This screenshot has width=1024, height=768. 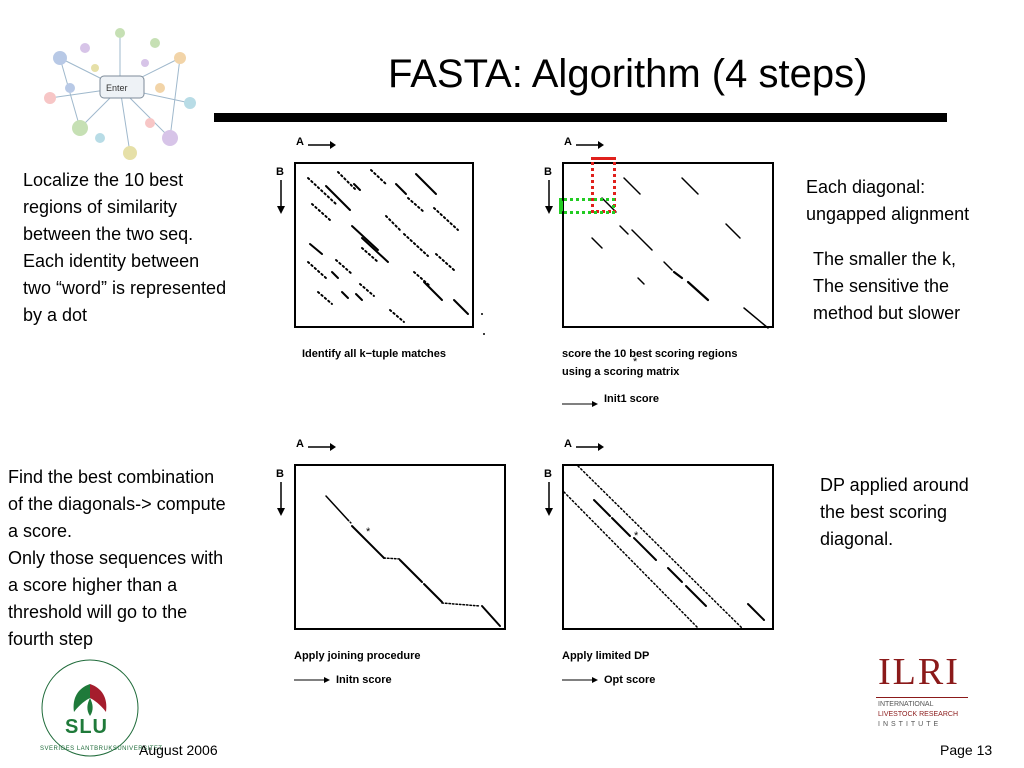 What do you see at coordinates (111, 477) in the screenshot?
I see `note-line: Find the best combination` at bounding box center [111, 477].